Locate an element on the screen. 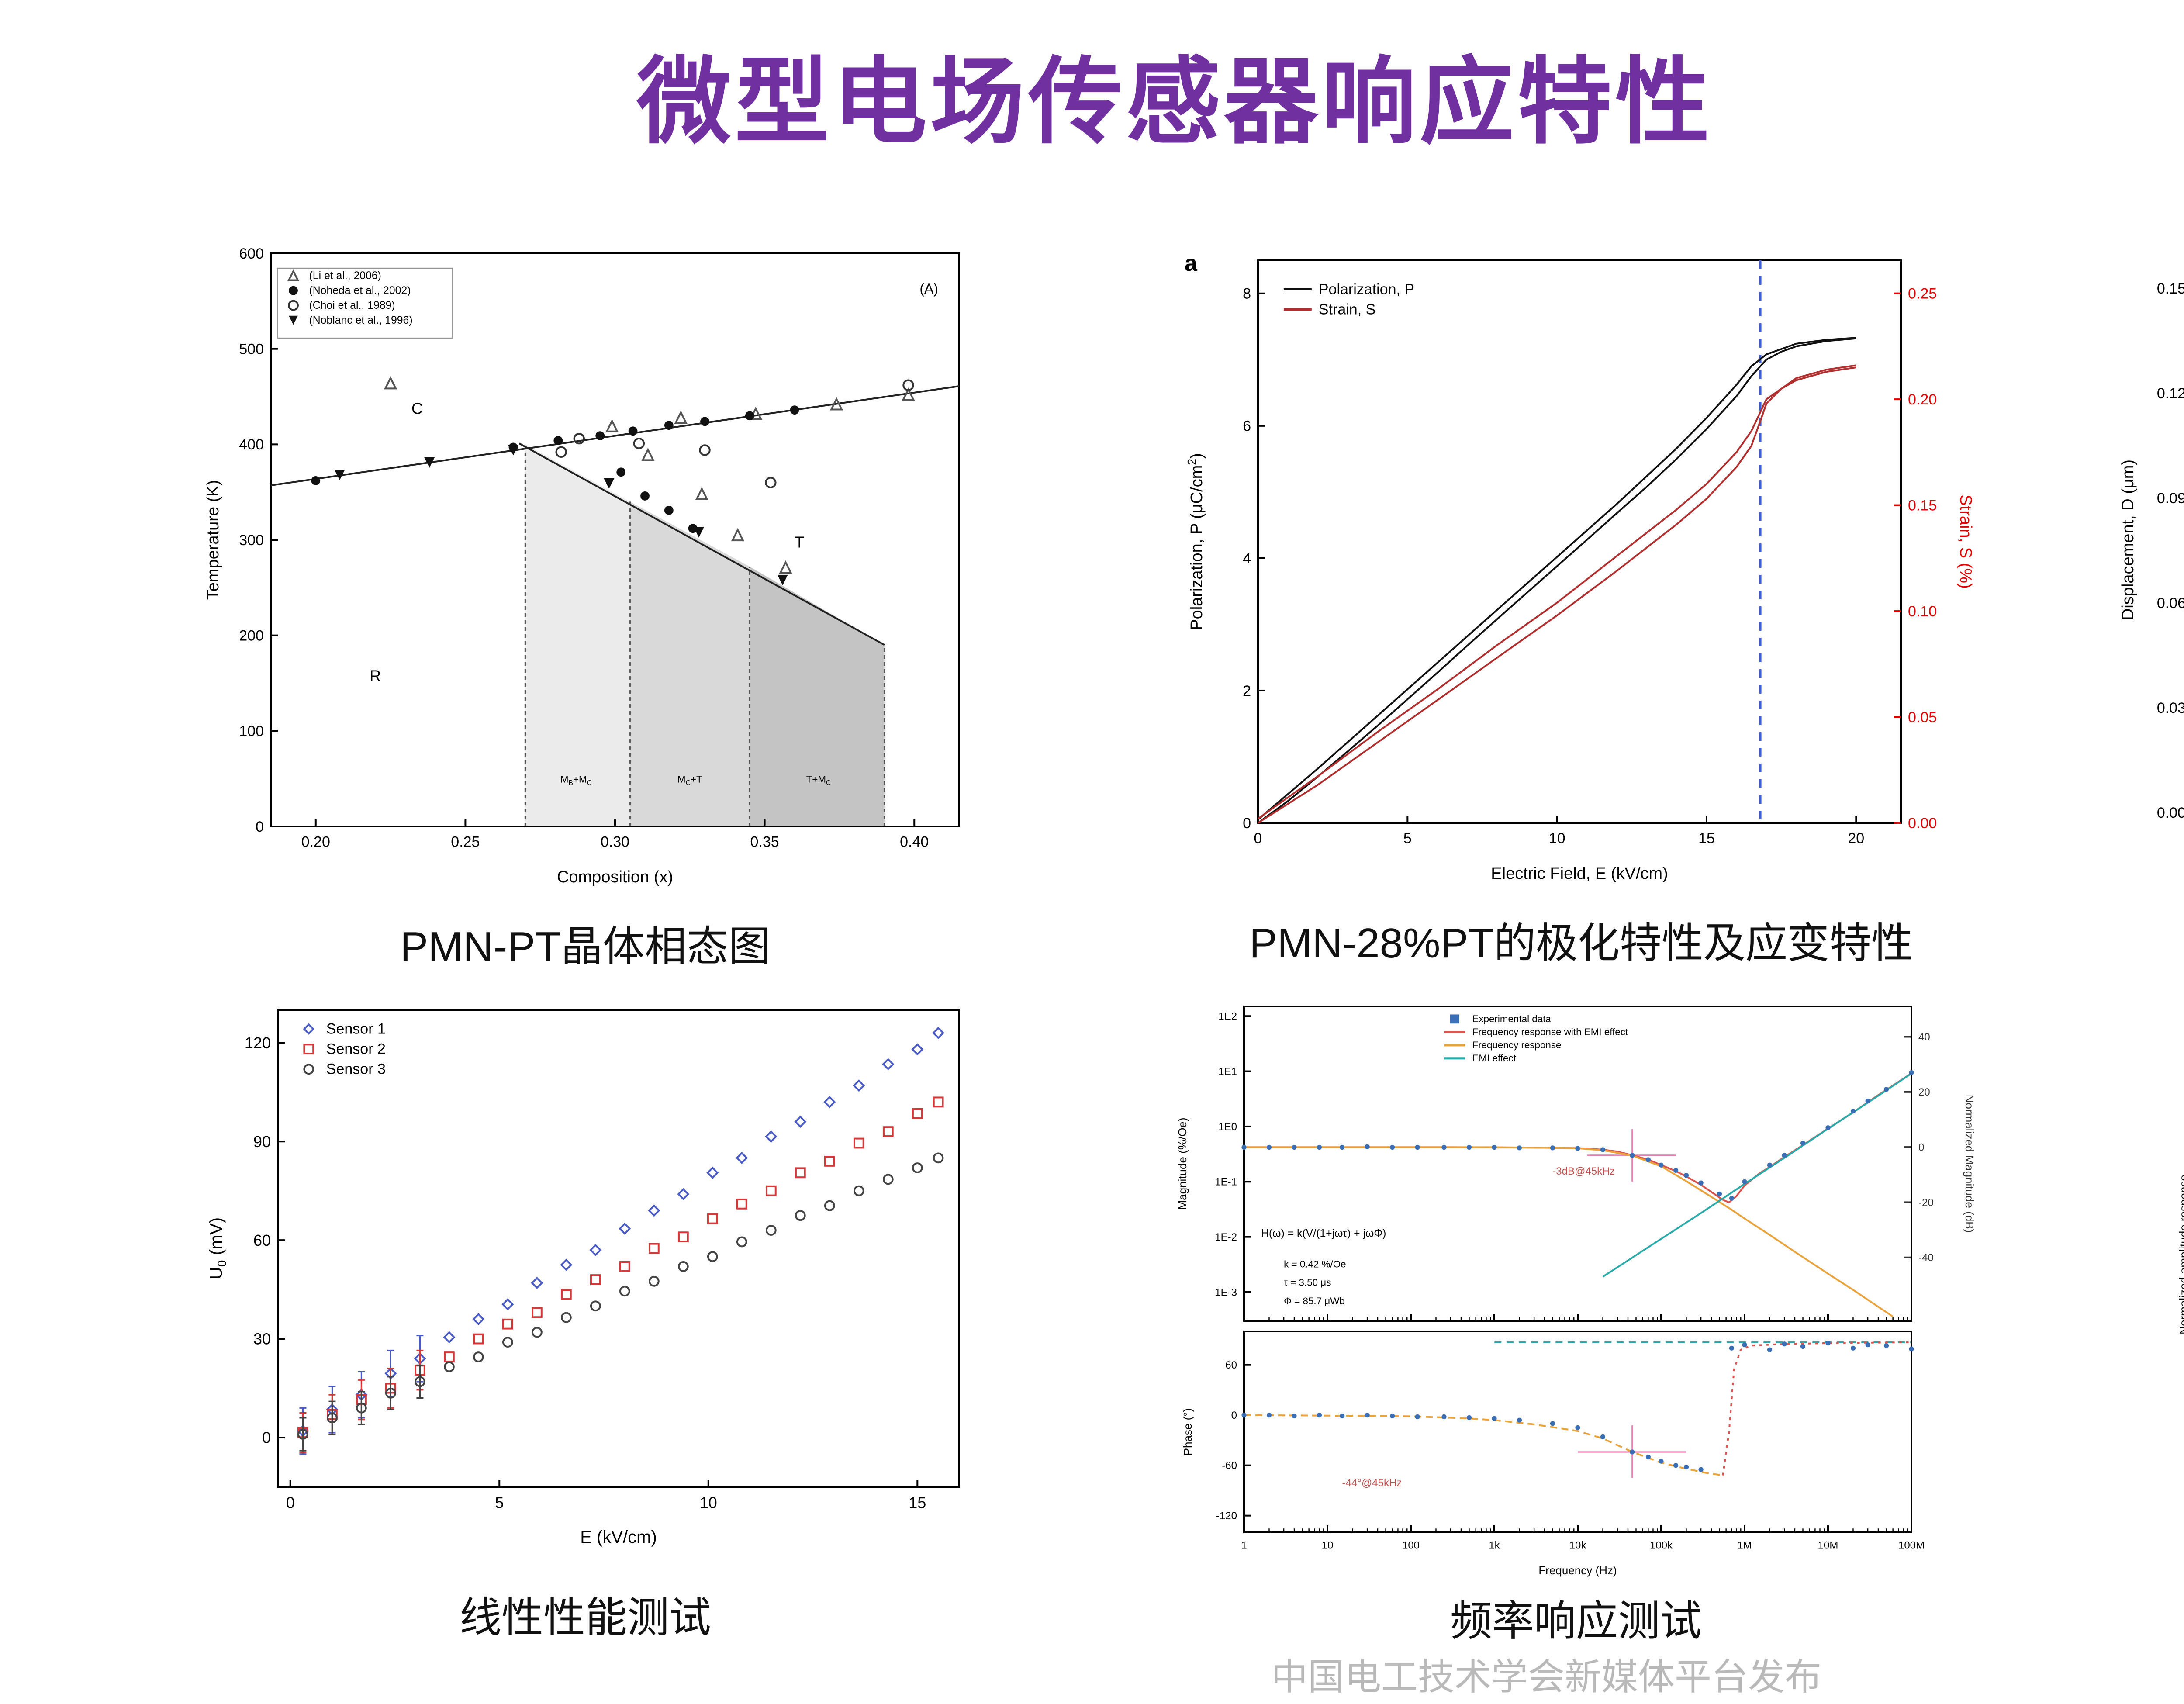 Image resolution: width=2184 pixels, height=1704 pixels. svg-text: 1k is located at coordinates (1494, 1546).